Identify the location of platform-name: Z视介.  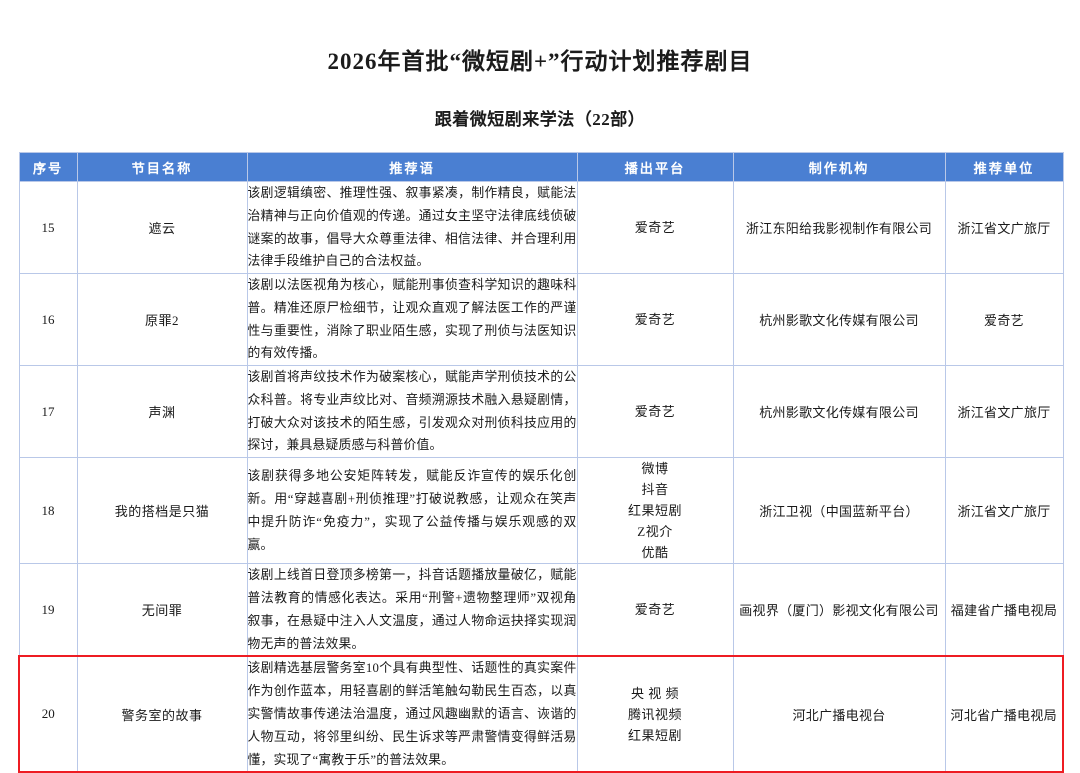
(655, 532).